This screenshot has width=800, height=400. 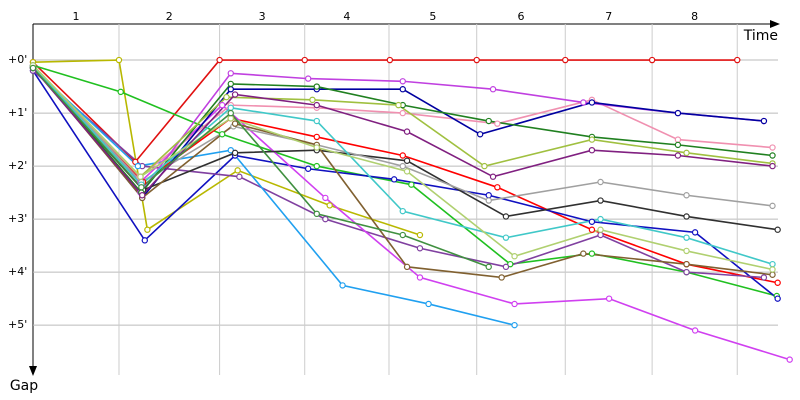 I want to click on x-tick-label: 6, so click(x=520, y=16).